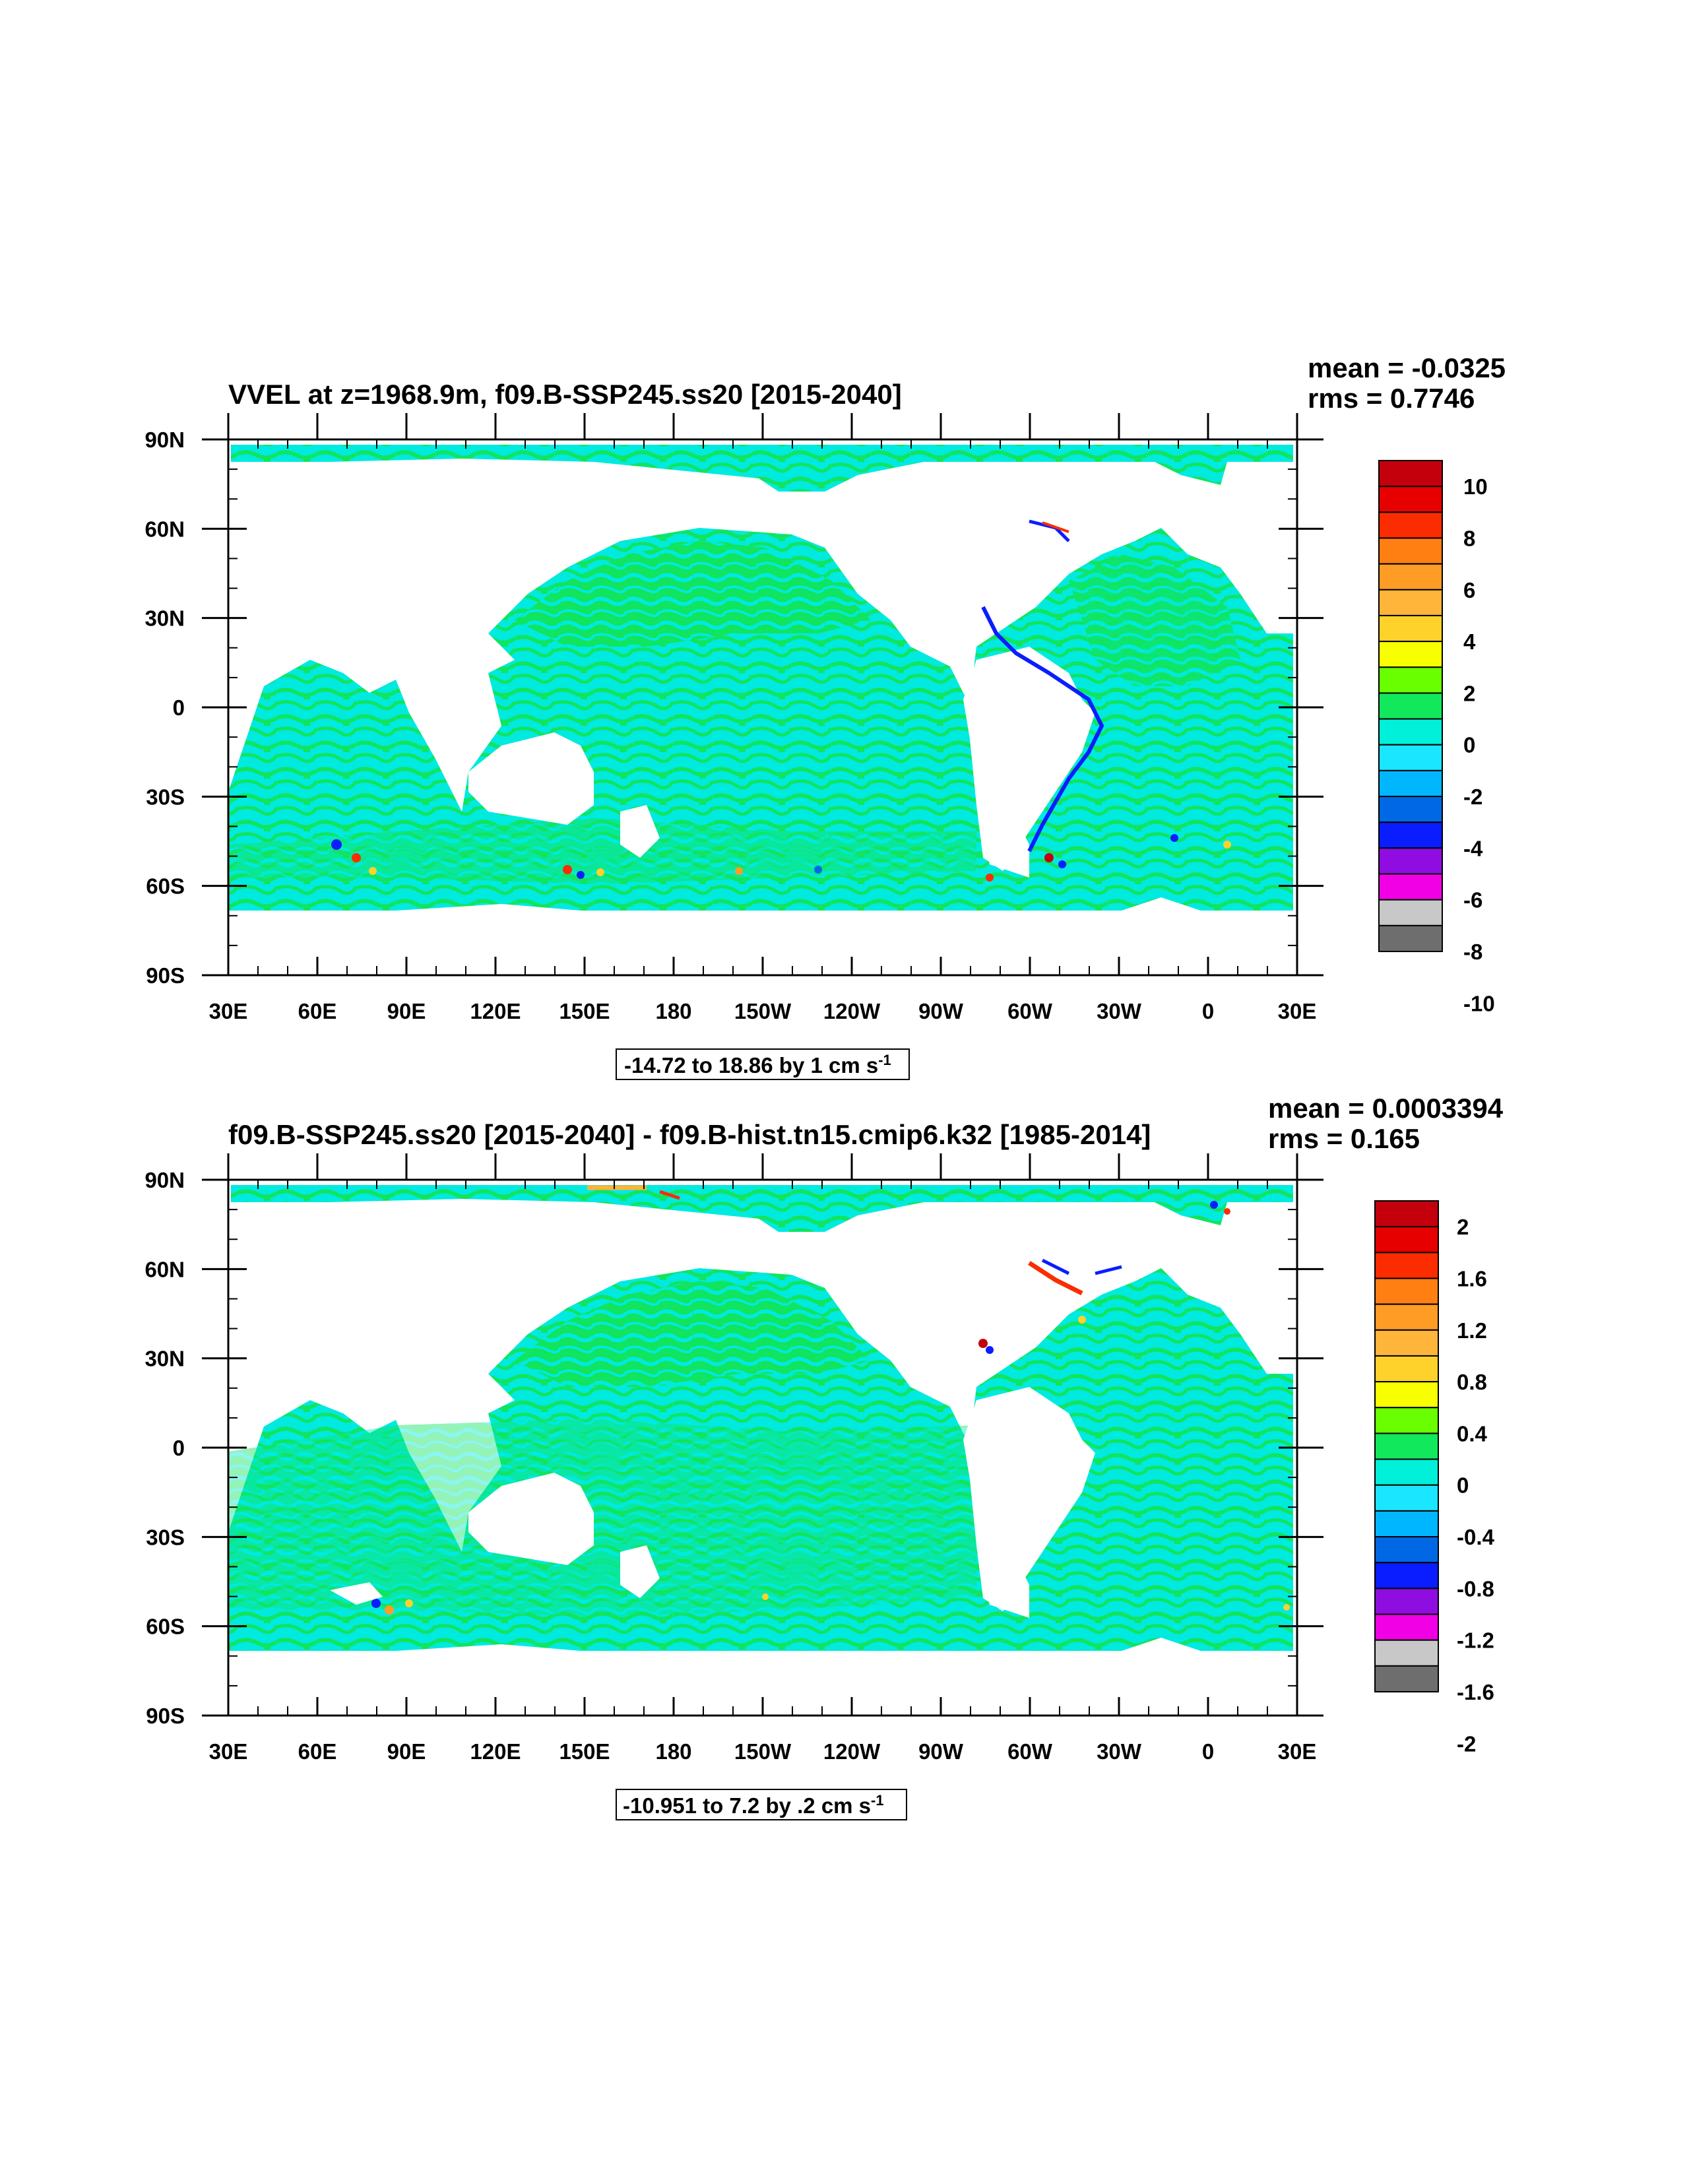 The height and width of the screenshot is (2184, 1689). I want to click on land-australia, so click(531, 778).